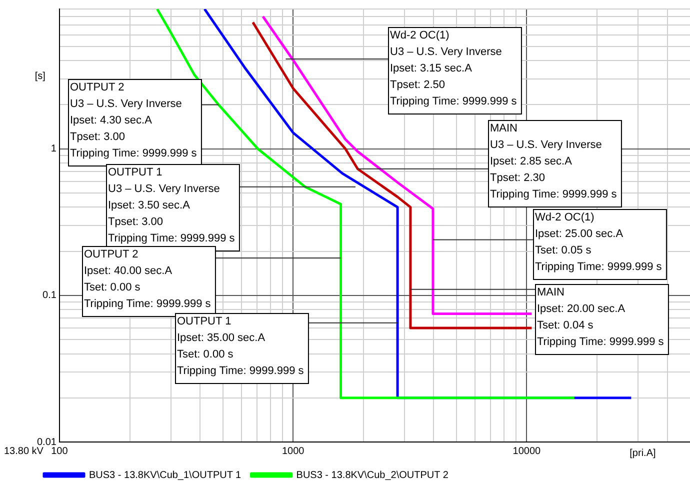 The image size is (690, 490). I want to click on x-tick-label: 100, so click(59, 451).